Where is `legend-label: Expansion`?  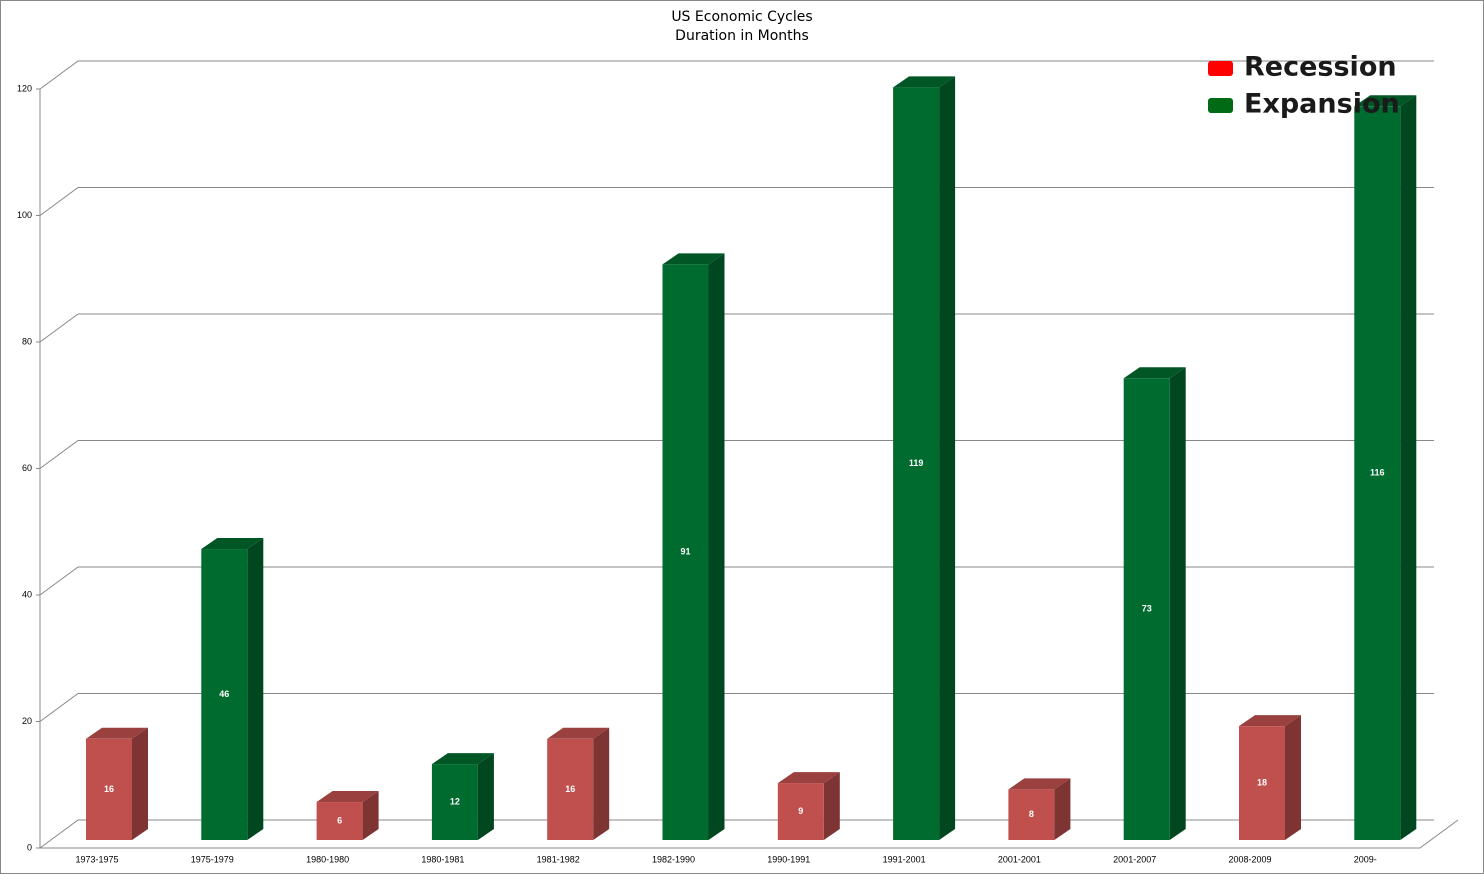 legend-label: Expansion is located at coordinates (1322, 104).